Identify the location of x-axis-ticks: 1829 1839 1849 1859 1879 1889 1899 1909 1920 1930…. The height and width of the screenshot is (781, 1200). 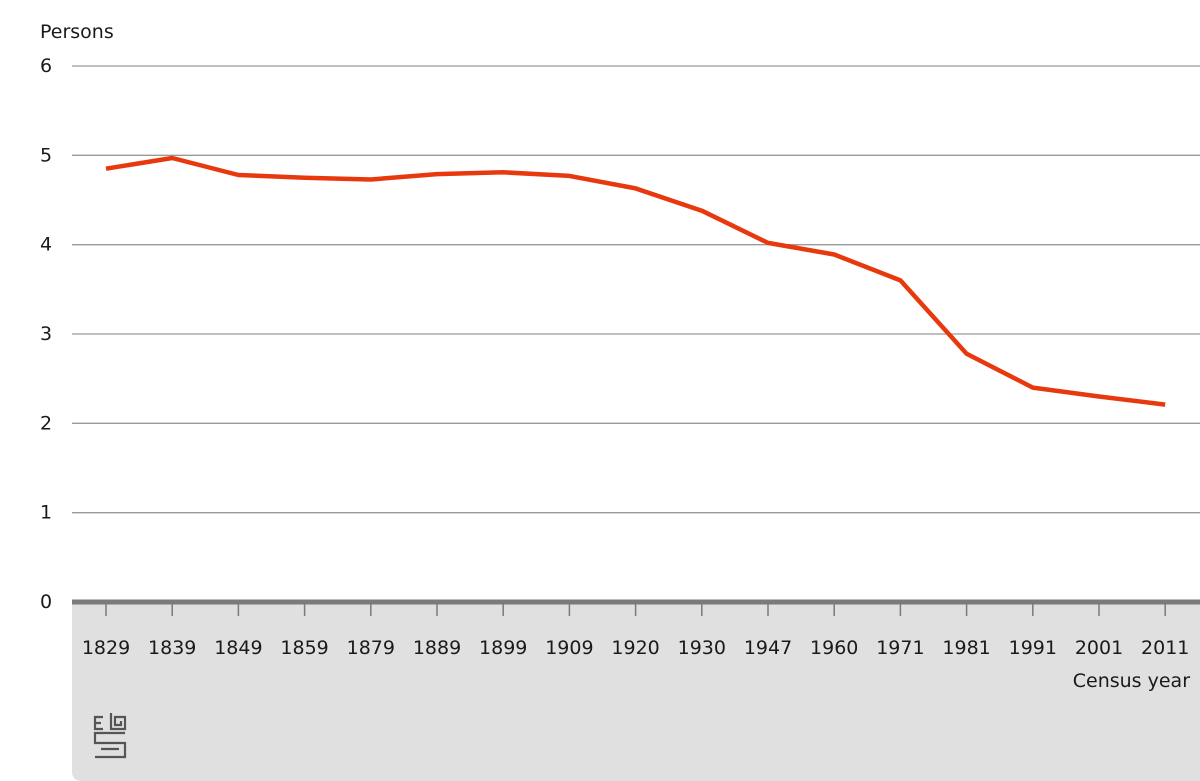
(635, 631).